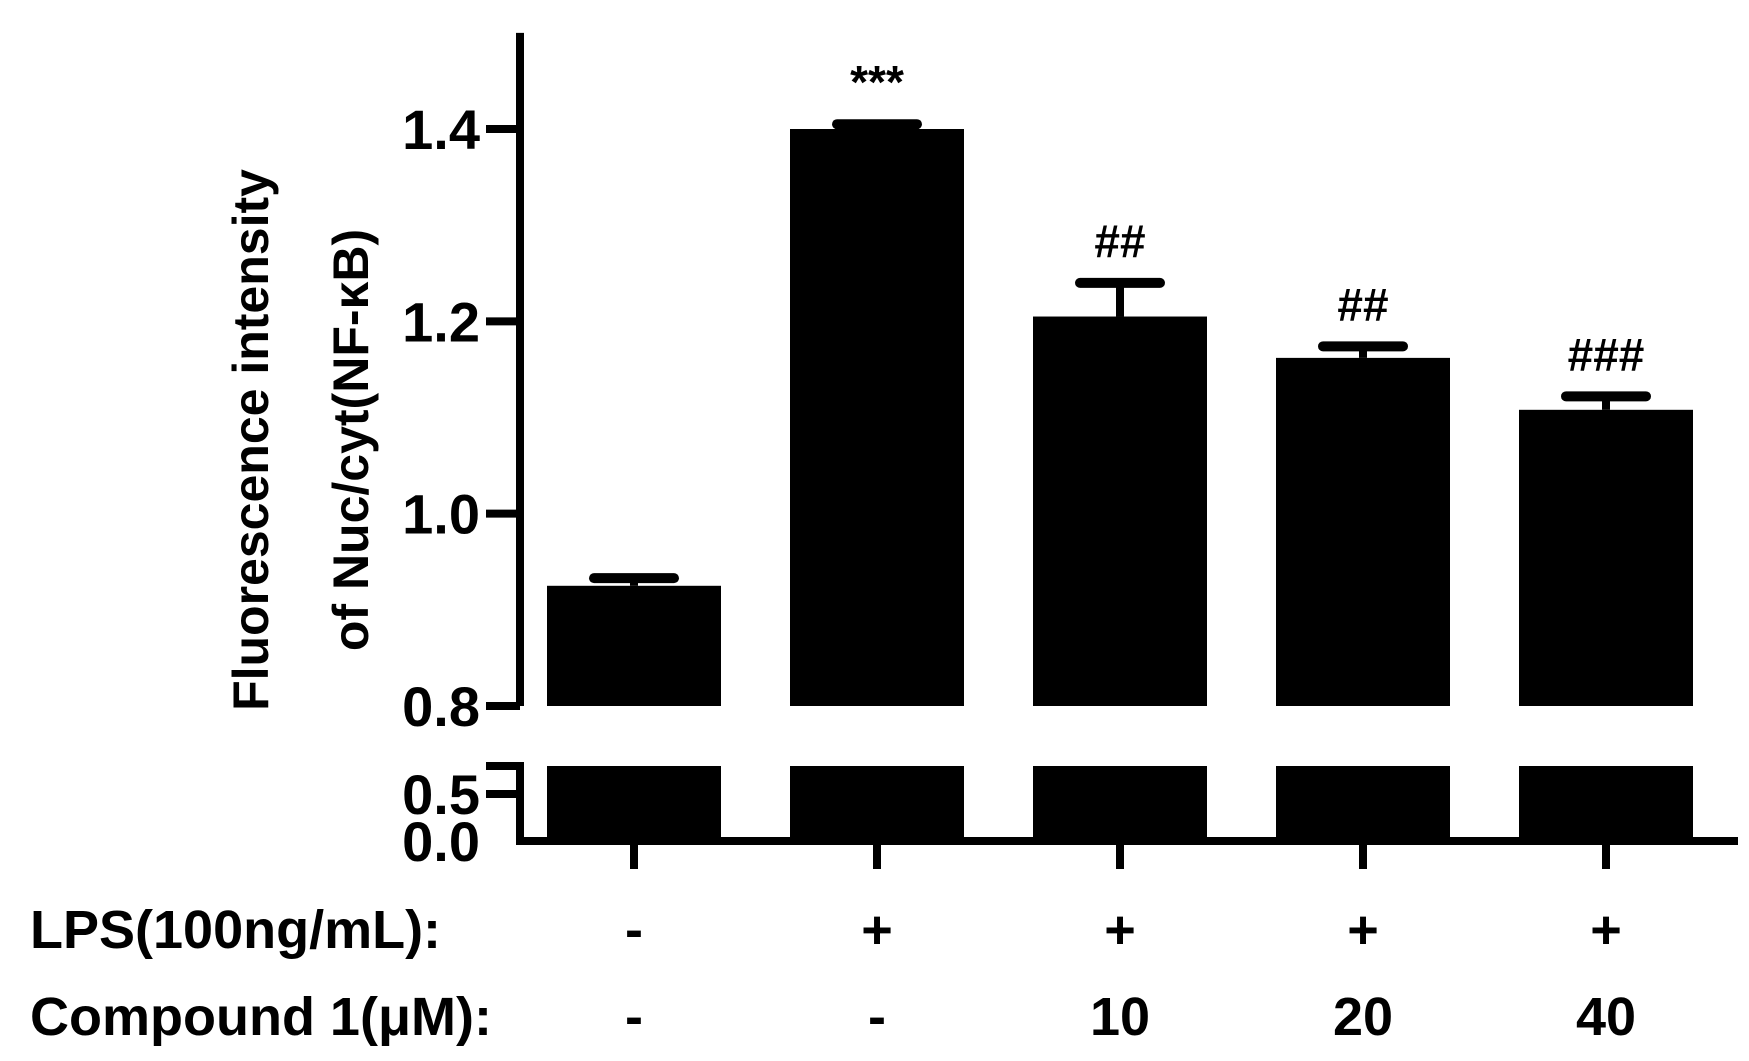 This screenshot has width=1749, height=1061. Describe the element at coordinates (441, 321) in the screenshot. I see `y-tick-label: 1.2` at that location.